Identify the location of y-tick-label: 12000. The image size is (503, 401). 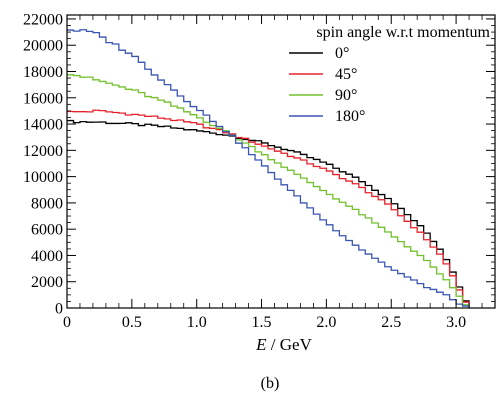
(43, 151).